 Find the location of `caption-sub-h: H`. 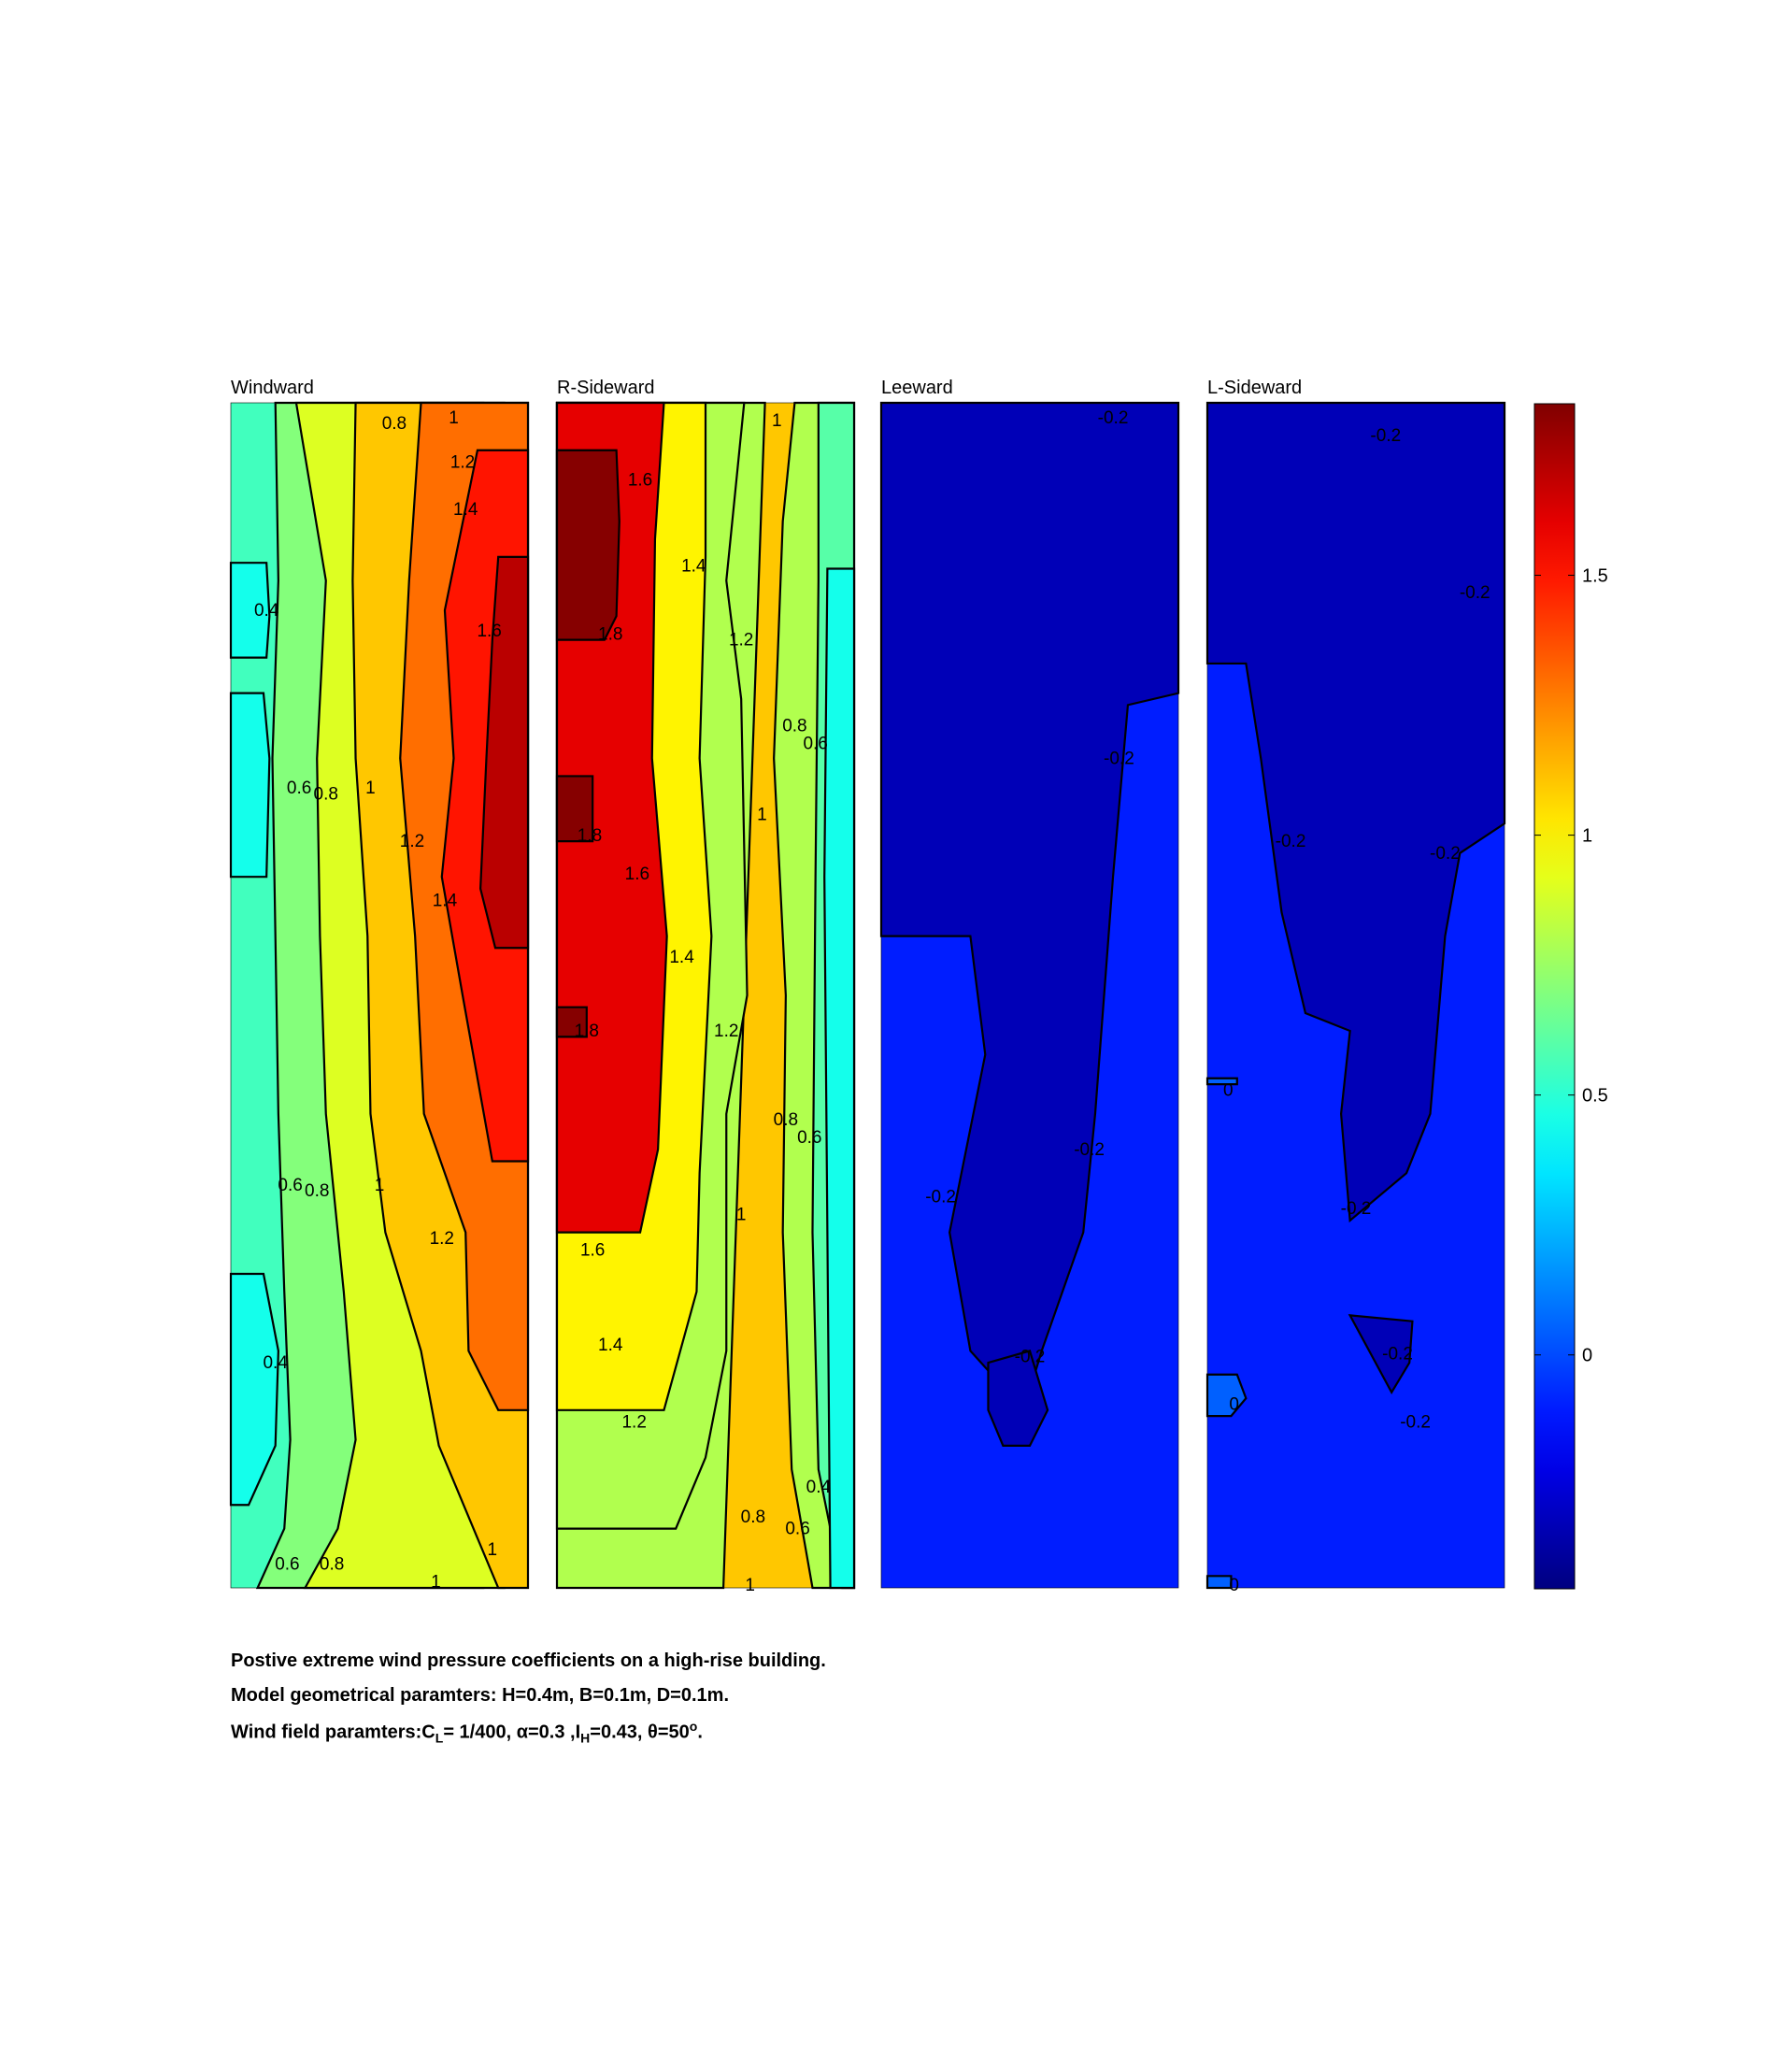

caption-sub-h: H is located at coordinates (585, 1738).